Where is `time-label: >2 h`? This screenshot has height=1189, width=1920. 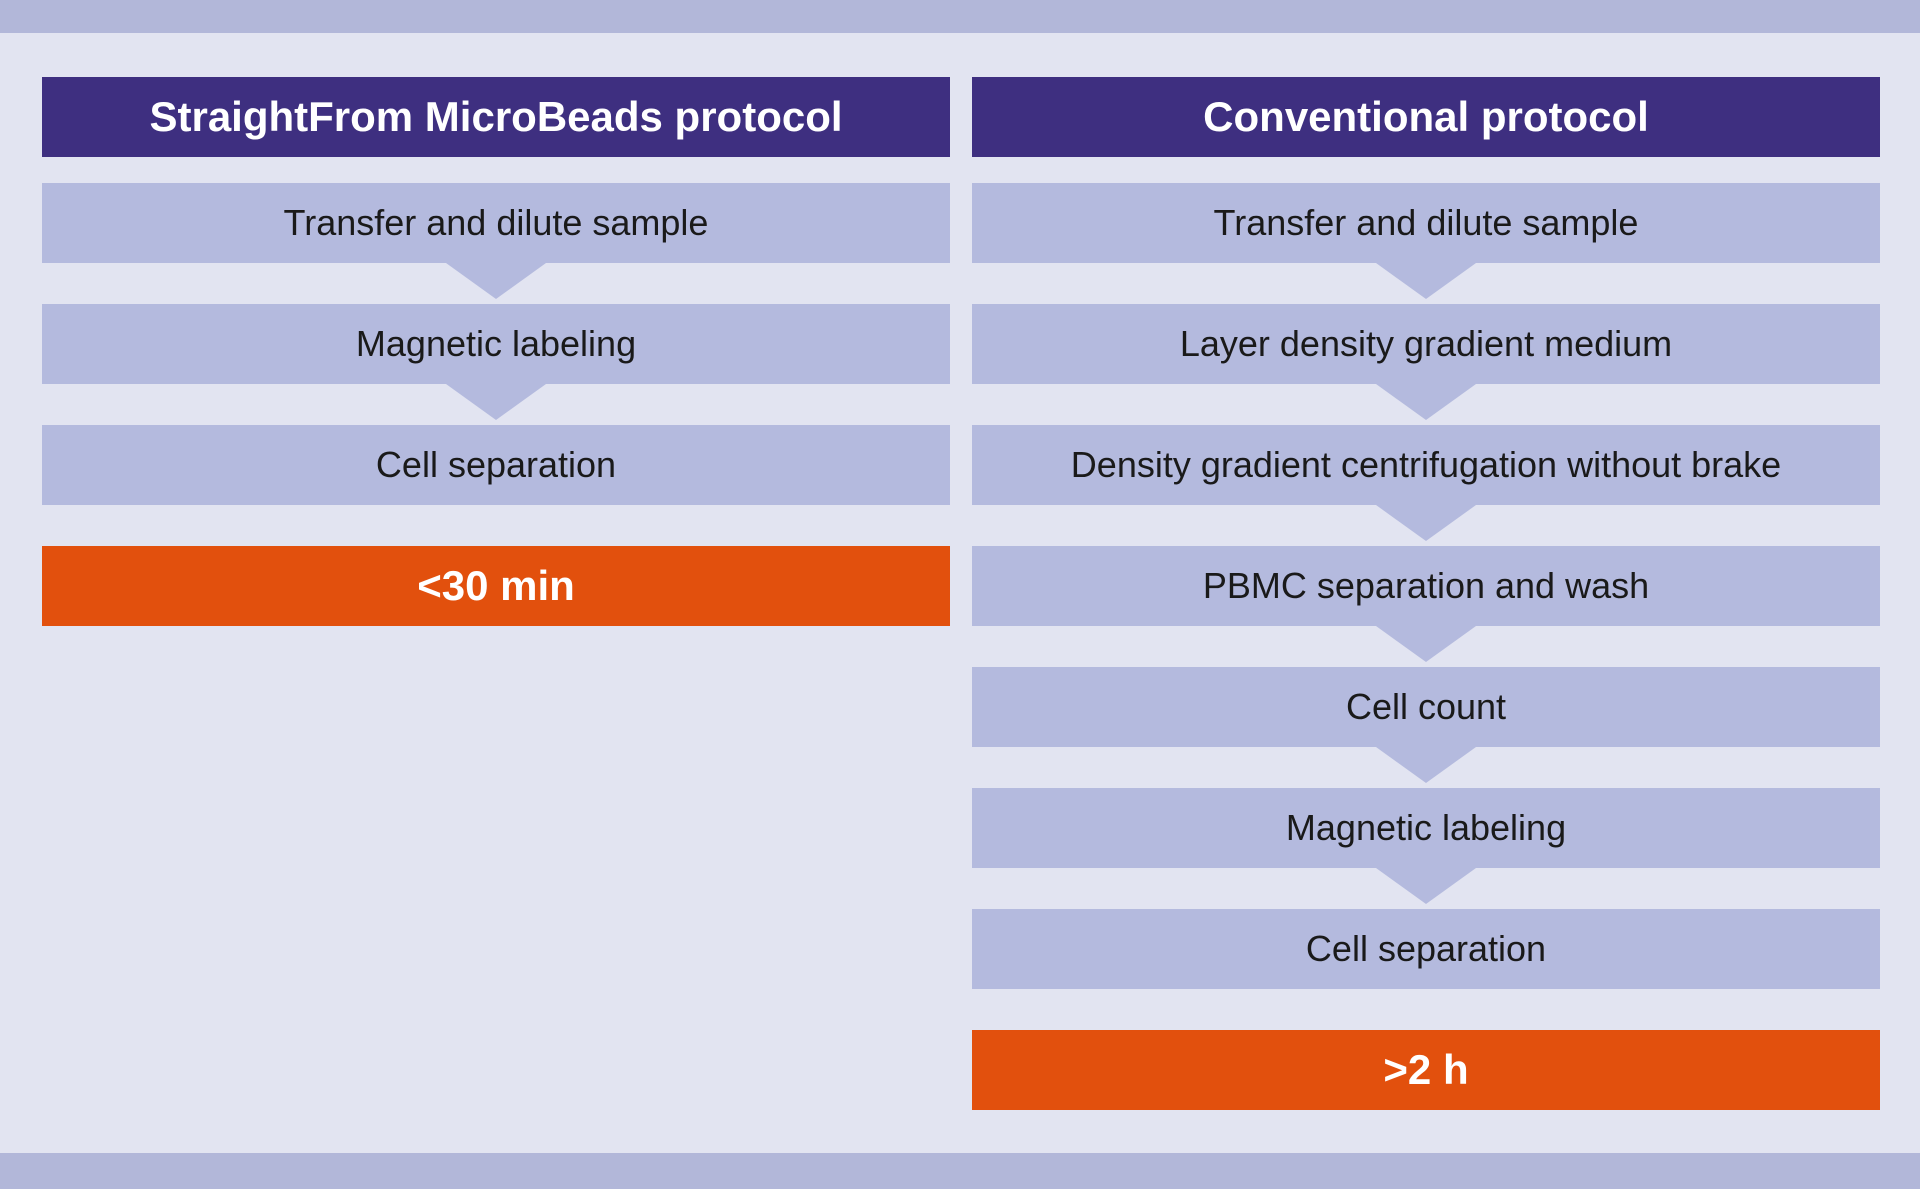 time-label: >2 h is located at coordinates (1426, 1069).